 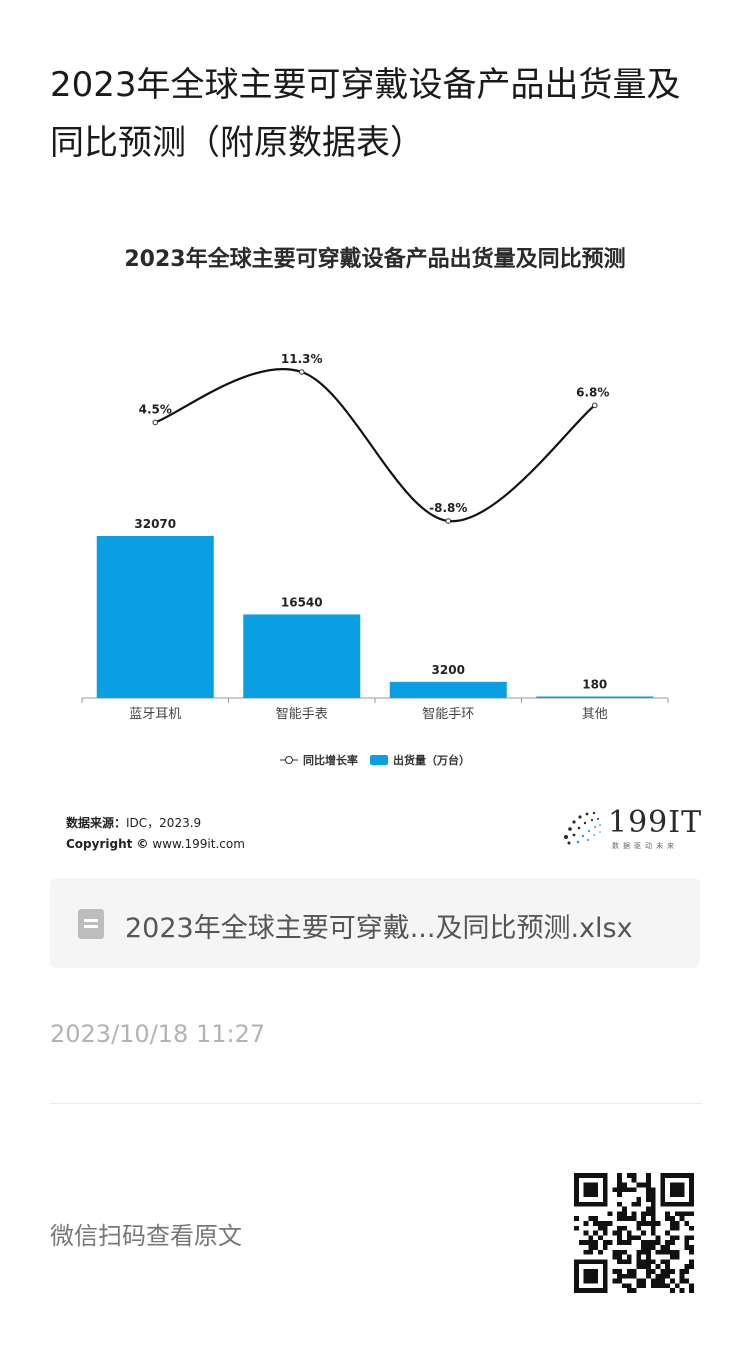 I want to click on attachment-file-name: 2023年全球主要可穿戴...及同比预测.xlsx, so click(x=379, y=928).